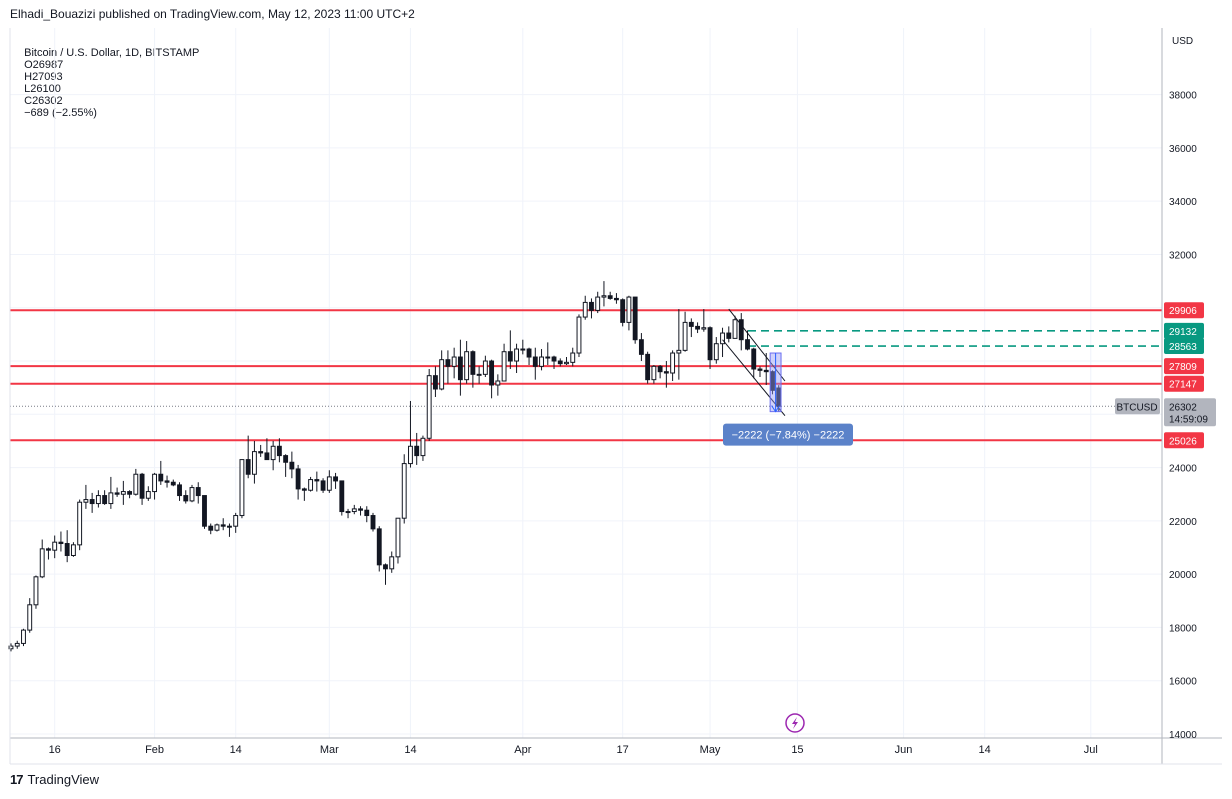 The width and height of the screenshot is (1232, 799). What do you see at coordinates (710, 750) in the screenshot?
I see `time-tick-label: May` at bounding box center [710, 750].